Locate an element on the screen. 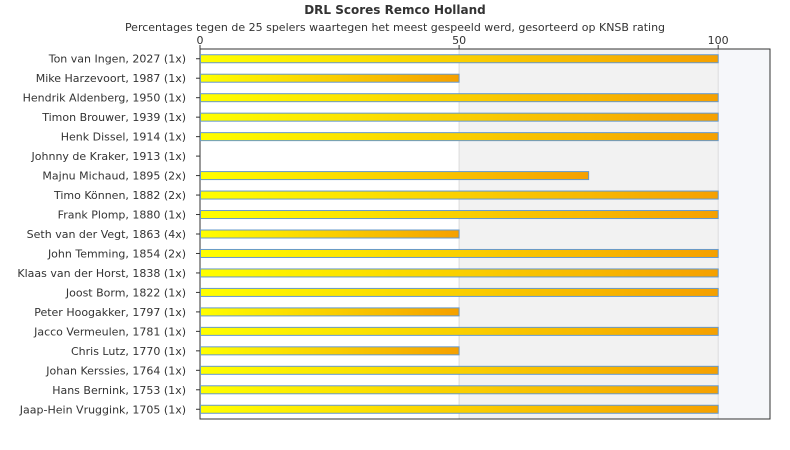 This screenshot has height=450, width=790. category-label: Johan Kerssies, 1764 (1x) is located at coordinates (115, 370).